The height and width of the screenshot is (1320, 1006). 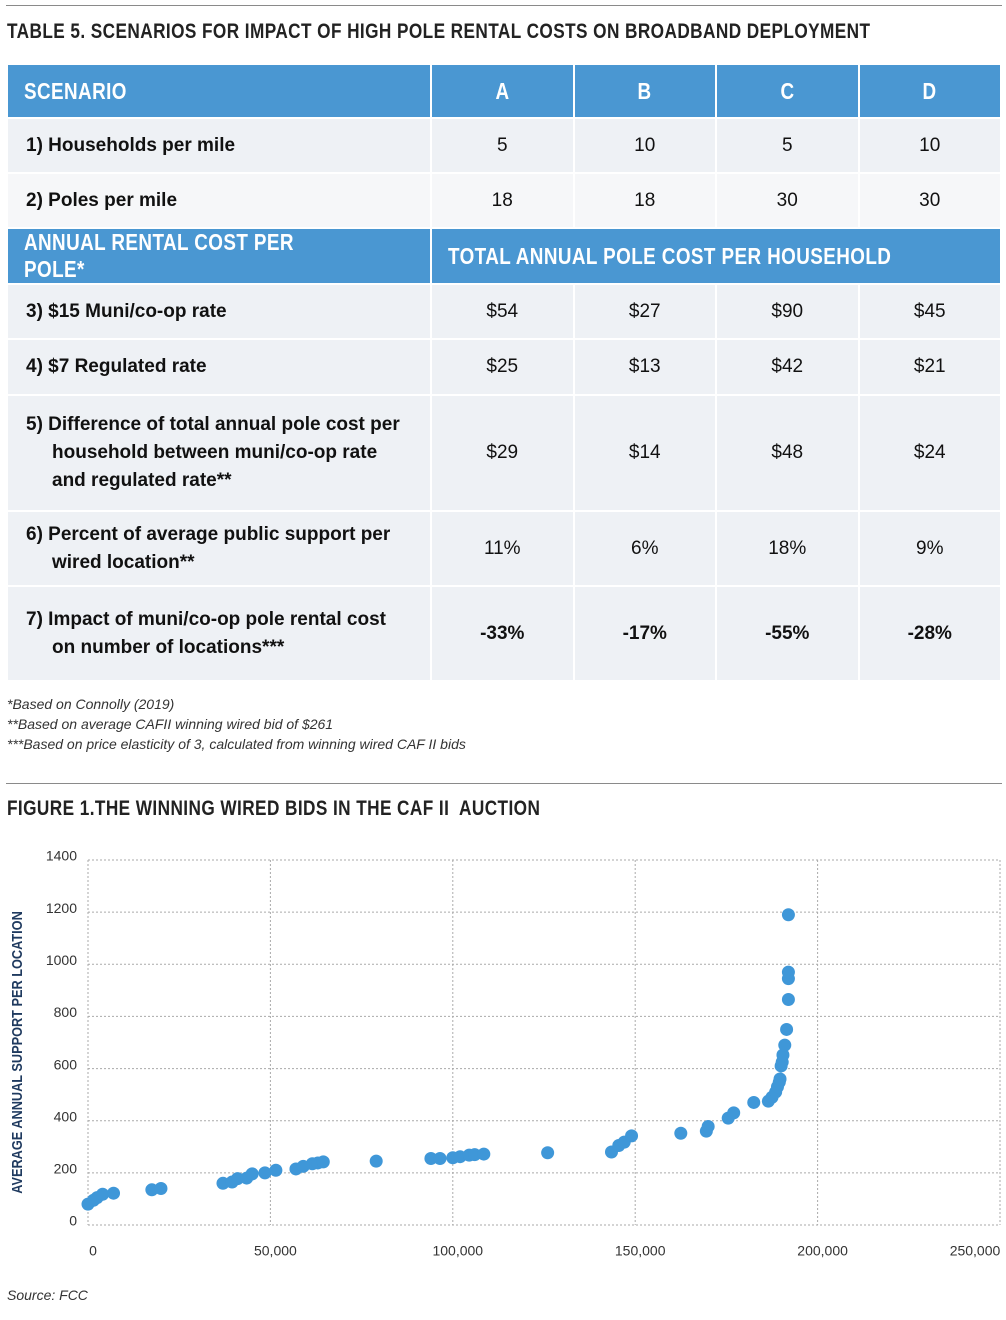 I want to click on y-tick-label: 1200, so click(x=61, y=908).